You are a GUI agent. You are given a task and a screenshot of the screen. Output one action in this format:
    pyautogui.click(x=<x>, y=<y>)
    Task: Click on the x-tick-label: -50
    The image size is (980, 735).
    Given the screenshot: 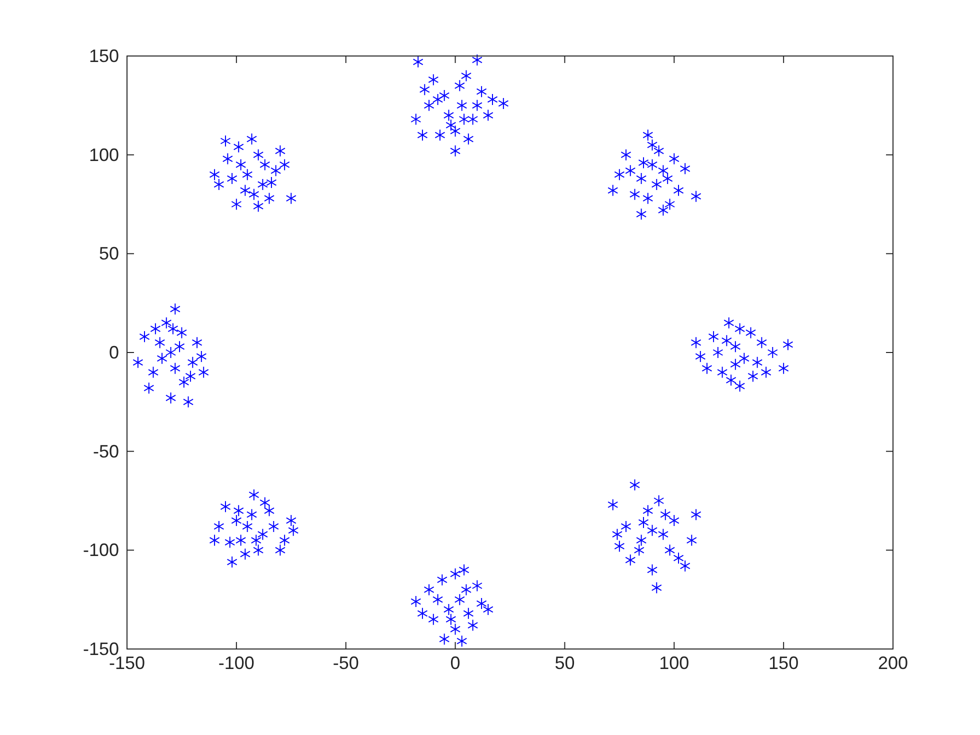 What is the action you would take?
    pyautogui.click(x=345, y=663)
    